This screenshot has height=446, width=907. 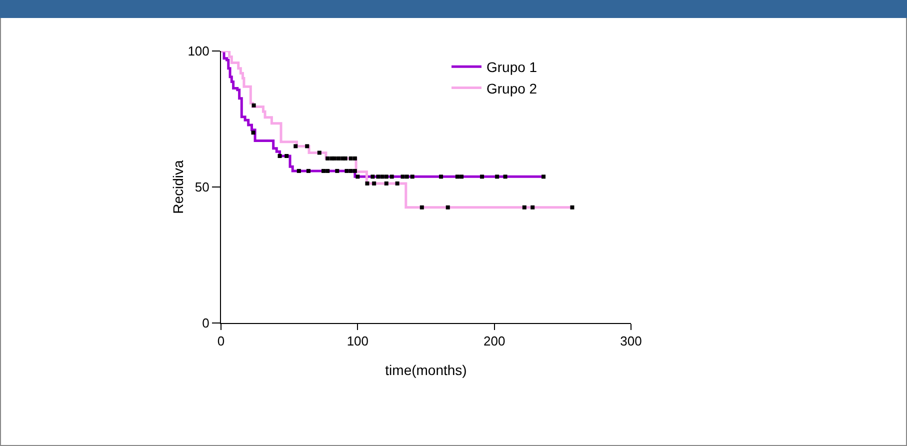 What do you see at coordinates (357, 341) in the screenshot?
I see `x-tick-label: 100` at bounding box center [357, 341].